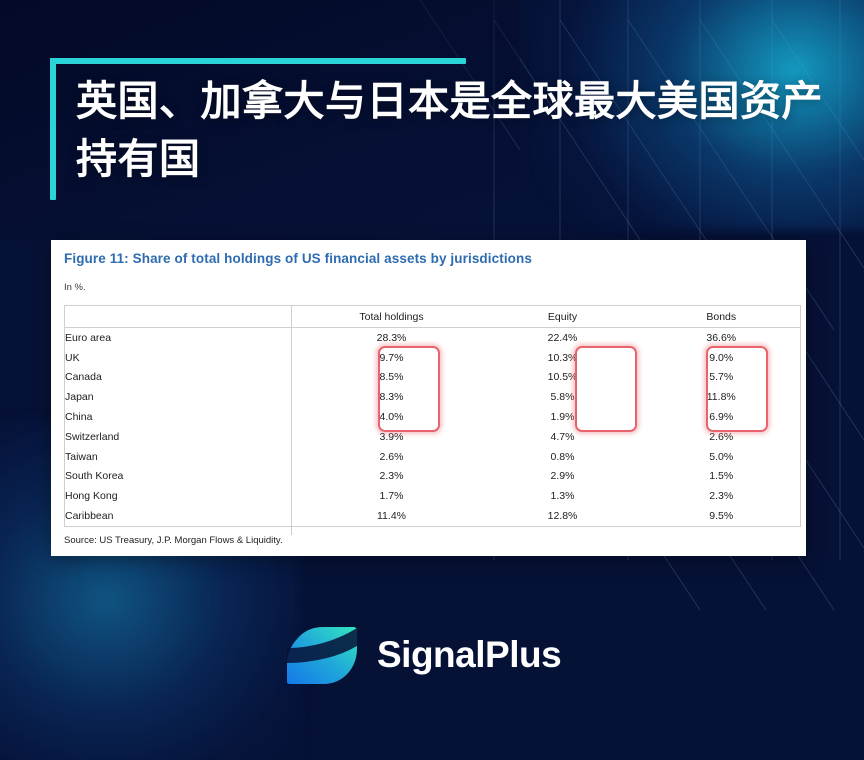 This screenshot has width=864, height=760. I want to click on signalplus-mark-icon, so click(322, 655).